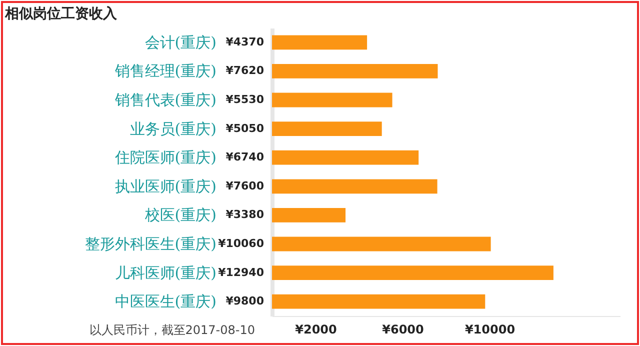  Describe the element at coordinates (171, 330) in the screenshot. I see `text: 以人民币计，截至2017-08-10` at that location.